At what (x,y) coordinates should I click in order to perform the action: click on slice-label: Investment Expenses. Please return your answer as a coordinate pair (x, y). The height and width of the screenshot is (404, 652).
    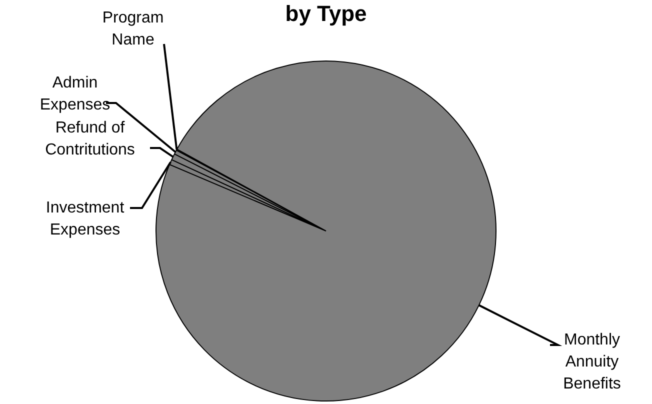
    Looking at the image, I should click on (85, 218).